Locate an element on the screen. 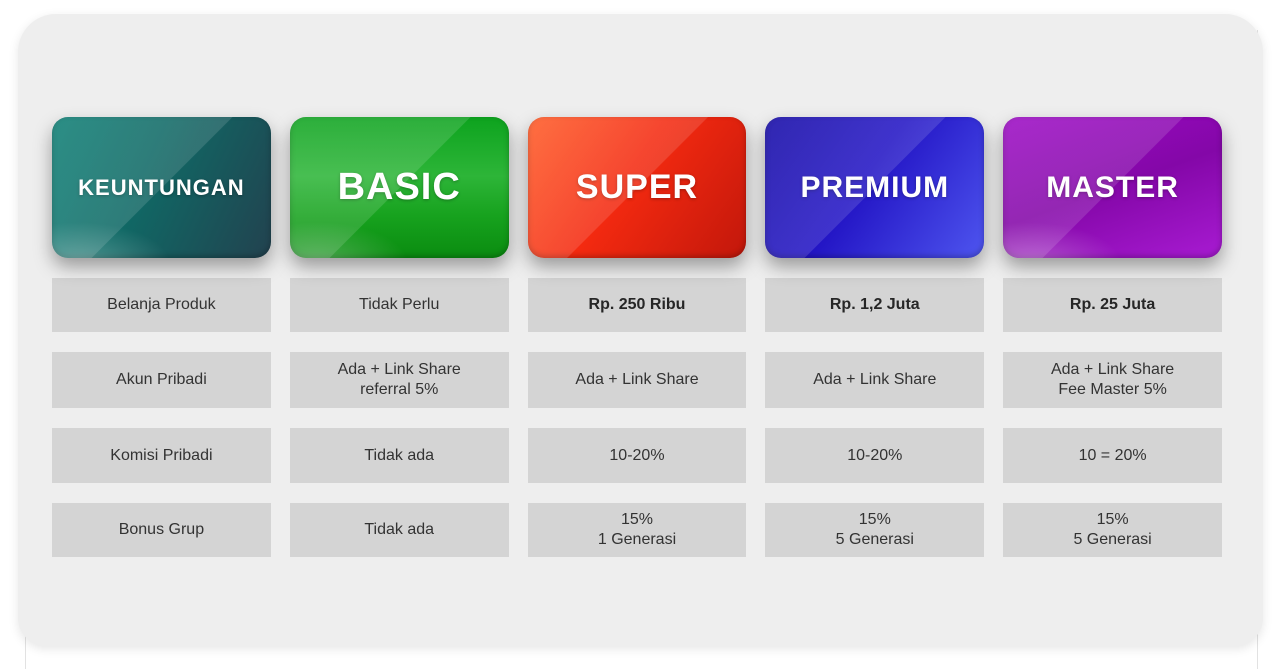  cell-line: Tidak Perlu is located at coordinates (399, 304).